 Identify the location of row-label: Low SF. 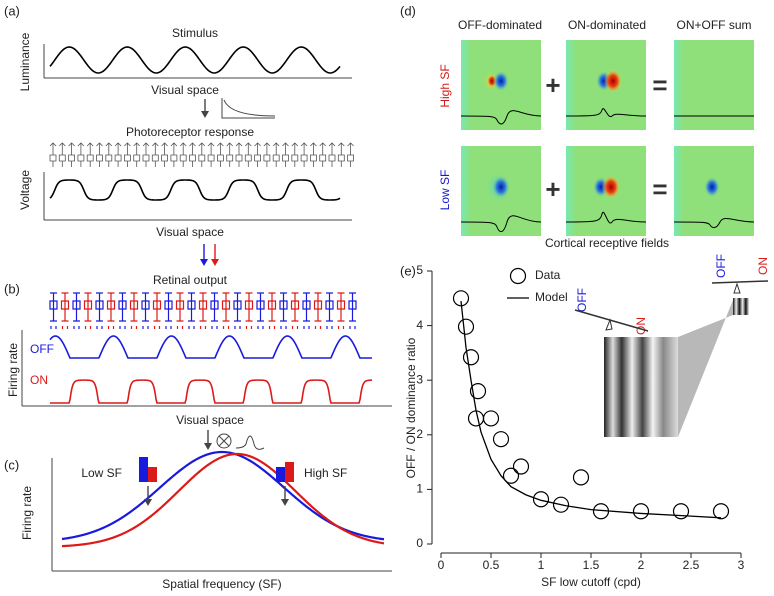
(445, 190).